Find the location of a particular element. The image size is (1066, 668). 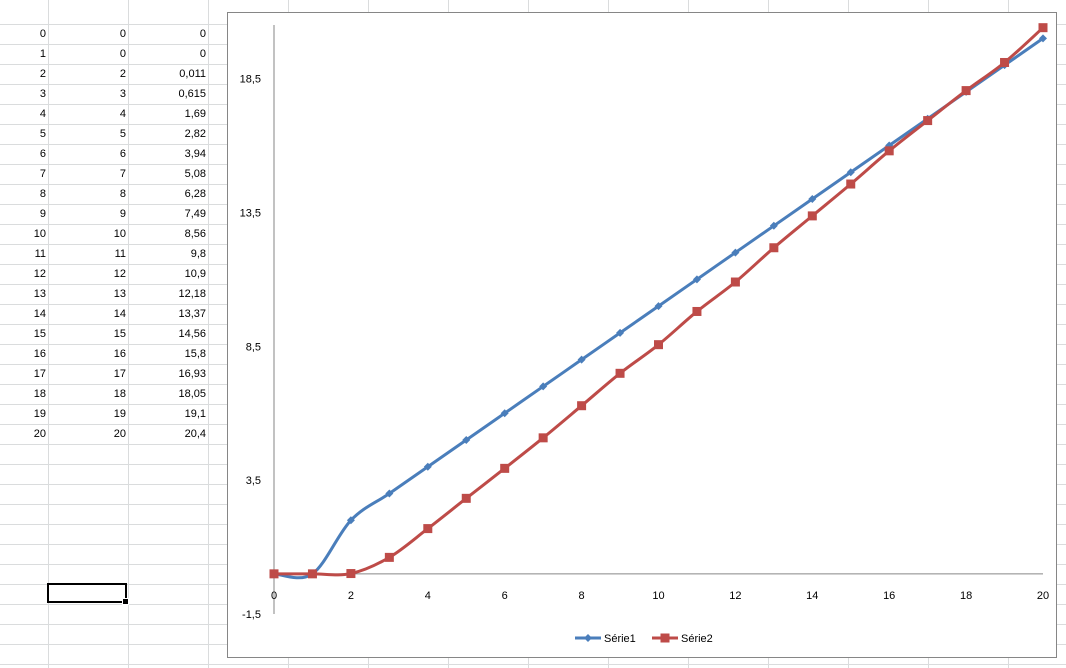

cell-b: 10 is located at coordinates (119, 234).